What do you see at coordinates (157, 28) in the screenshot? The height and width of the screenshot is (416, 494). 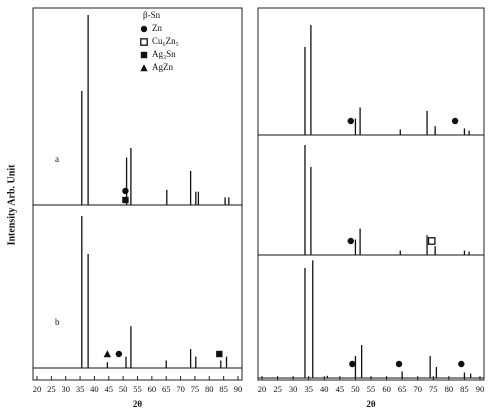 I see `legend-label: Zn` at bounding box center [157, 28].